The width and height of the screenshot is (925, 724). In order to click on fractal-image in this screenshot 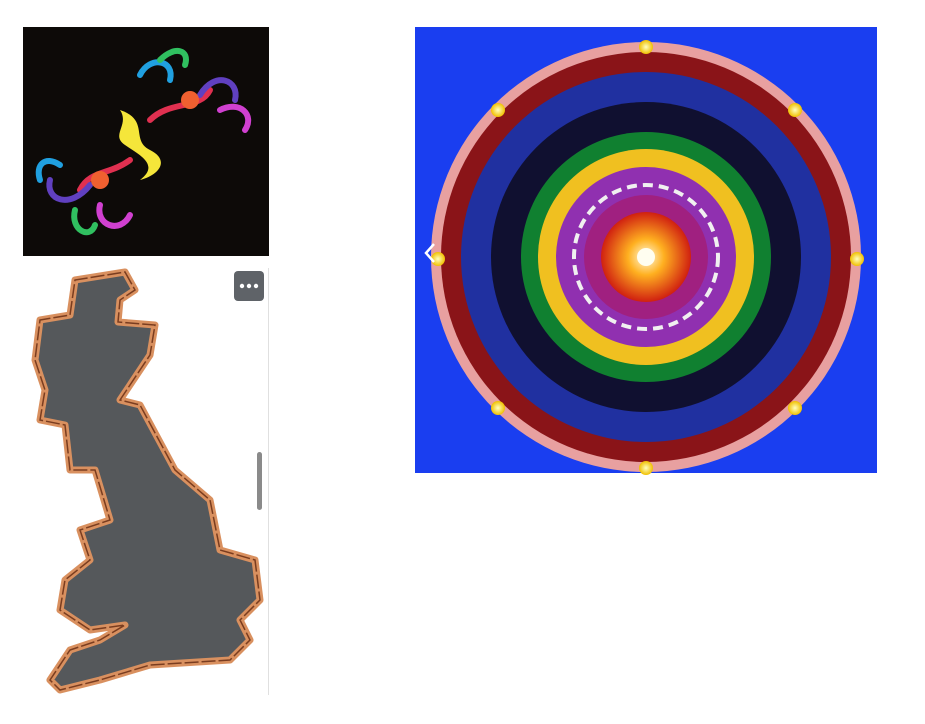, I will do `click(146, 141)`.